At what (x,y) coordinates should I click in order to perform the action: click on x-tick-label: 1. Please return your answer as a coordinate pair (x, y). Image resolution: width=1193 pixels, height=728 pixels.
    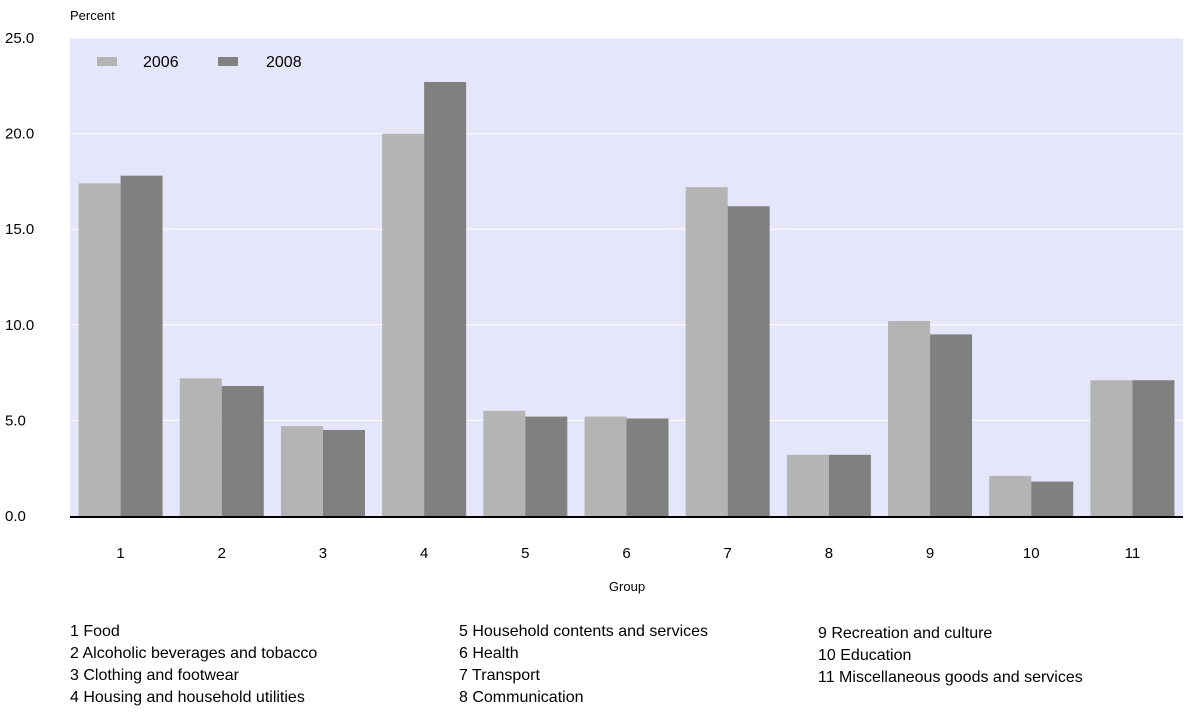
    Looking at the image, I should click on (120, 553).